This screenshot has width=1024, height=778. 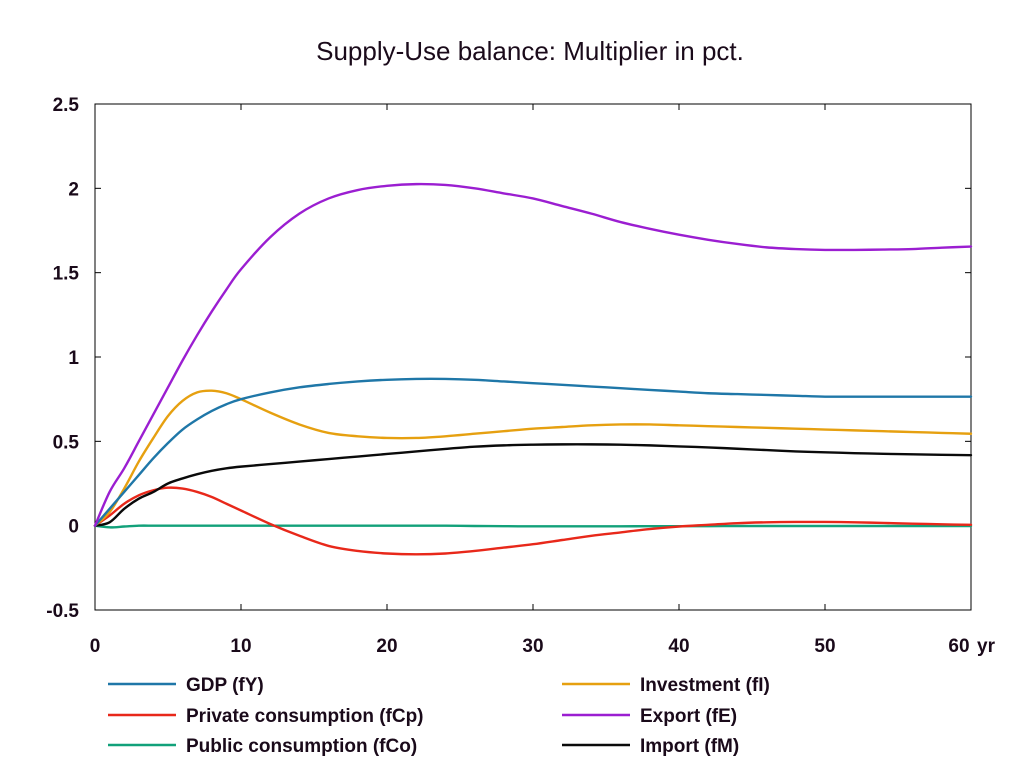 What do you see at coordinates (678, 646) in the screenshot?
I see `x-tick-label: 40` at bounding box center [678, 646].